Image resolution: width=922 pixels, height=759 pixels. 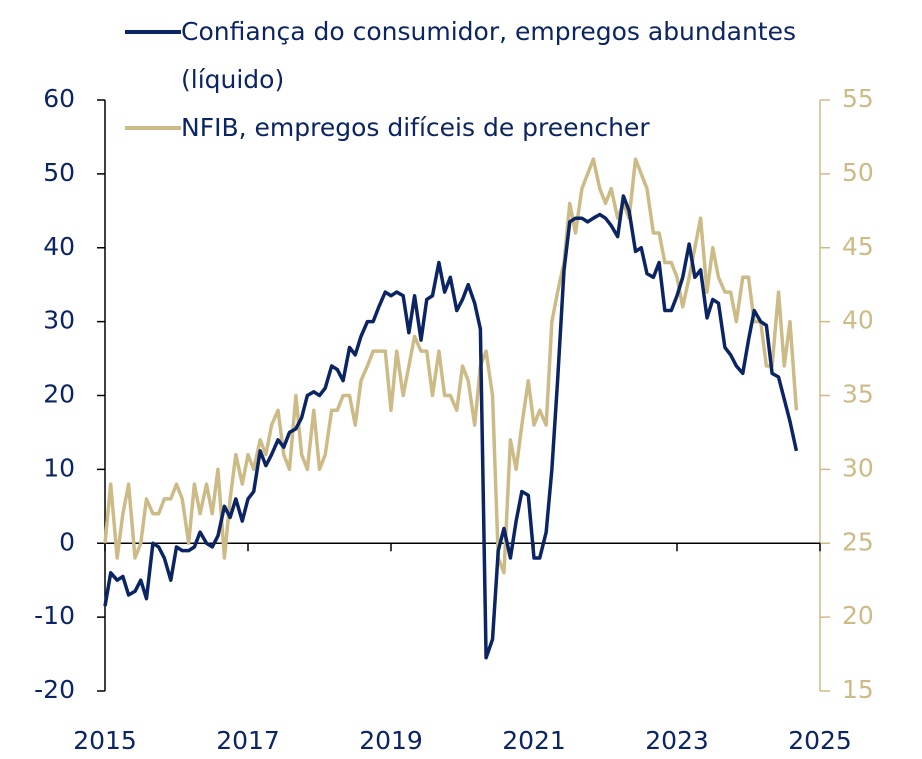 I want to click on y2-tick-label: 45, so click(x=858, y=246).